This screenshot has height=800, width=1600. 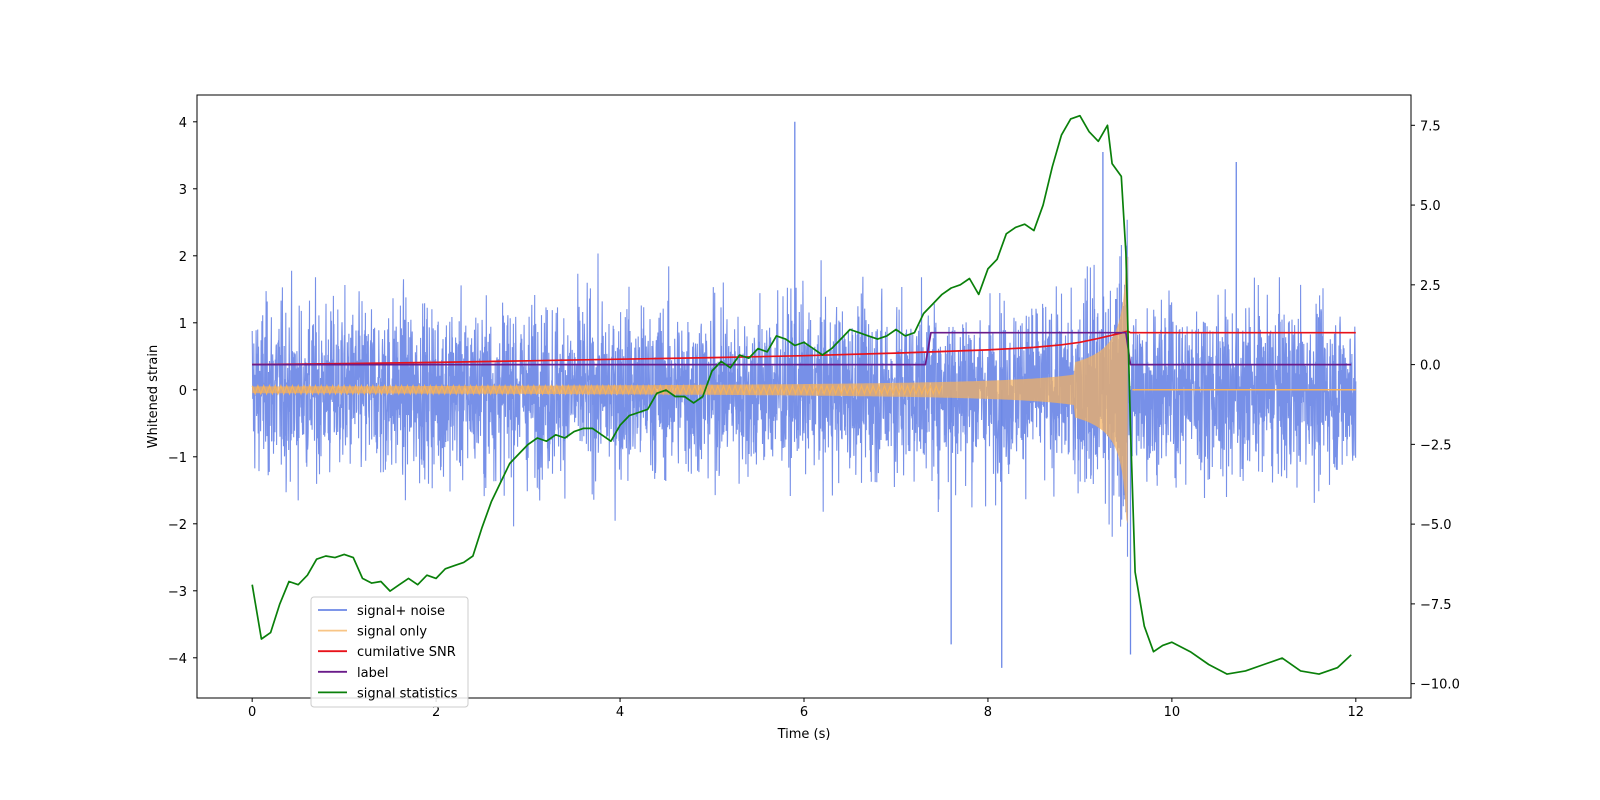 I want to click on legend-label: signal+ noise, so click(x=401, y=611).